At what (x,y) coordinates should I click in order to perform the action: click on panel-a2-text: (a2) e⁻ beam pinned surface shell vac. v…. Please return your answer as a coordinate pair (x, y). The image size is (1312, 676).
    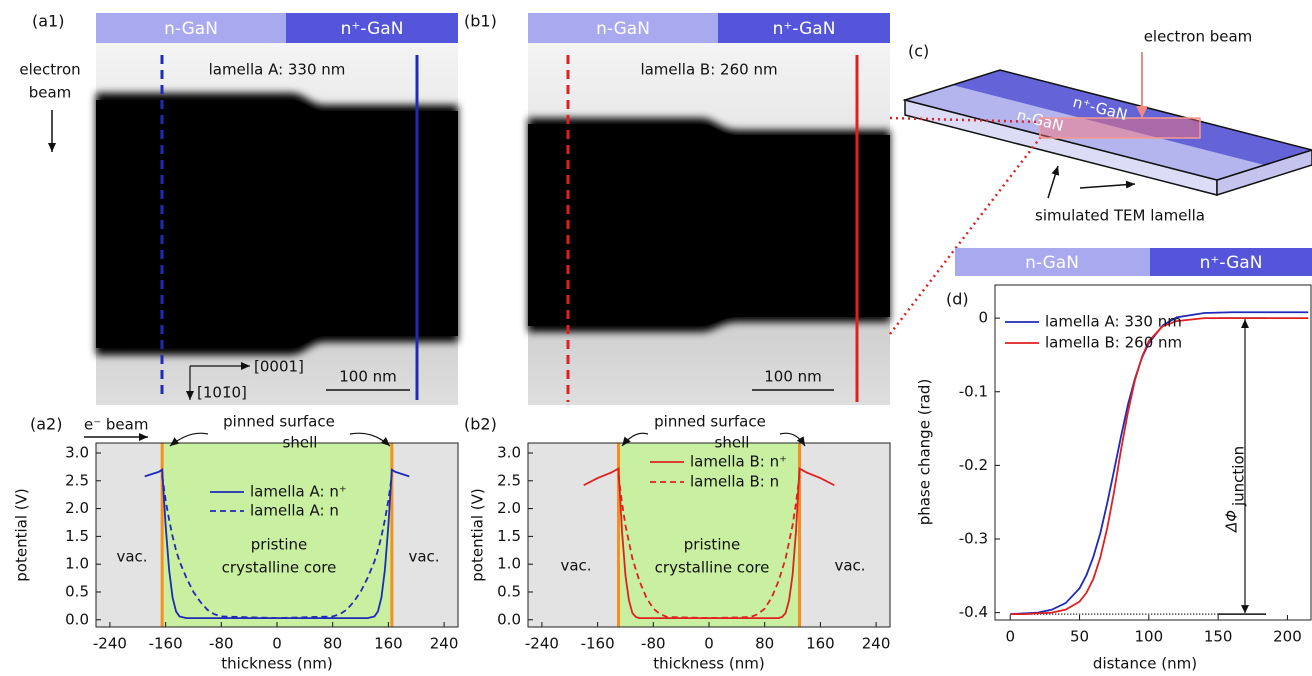
    Looking at the image, I should click on (235, 495).